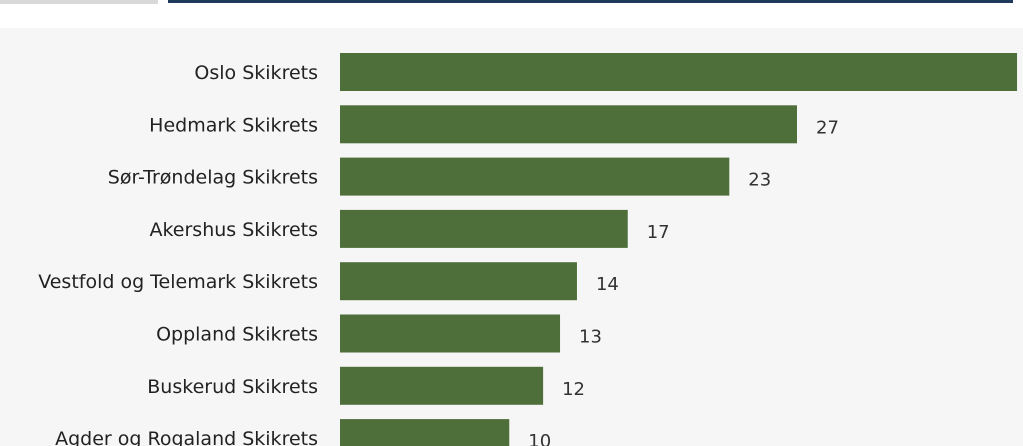 This screenshot has width=1023, height=446. I want to click on top-navy-divider, so click(590, 1).